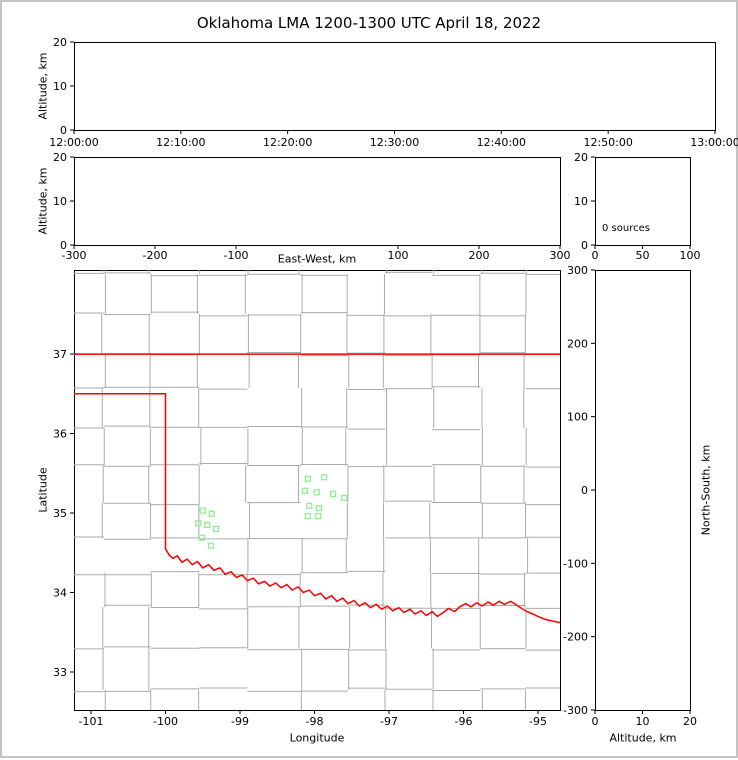 The width and height of the screenshot is (738, 760). What do you see at coordinates (626, 228) in the screenshot?
I see `sources-count-label: 0 sources` at bounding box center [626, 228].